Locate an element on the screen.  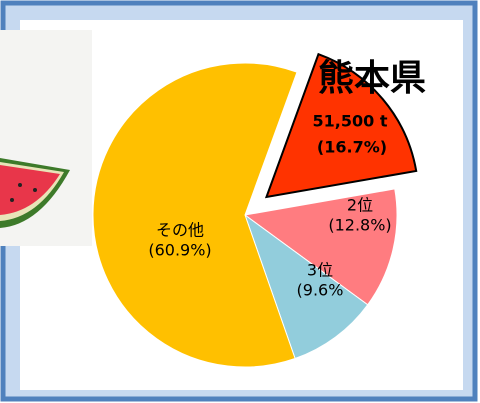
slice-name: 3位 is located at coordinates (320, 270).